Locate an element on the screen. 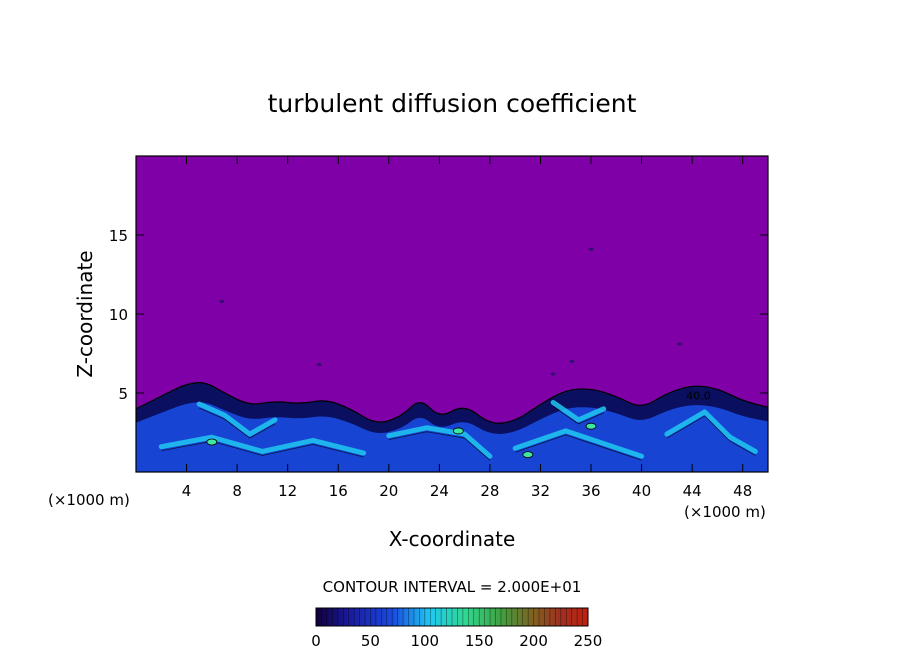 The width and height of the screenshot is (904, 654). x-unit-label-left: (×1000 m) is located at coordinates (89, 500).